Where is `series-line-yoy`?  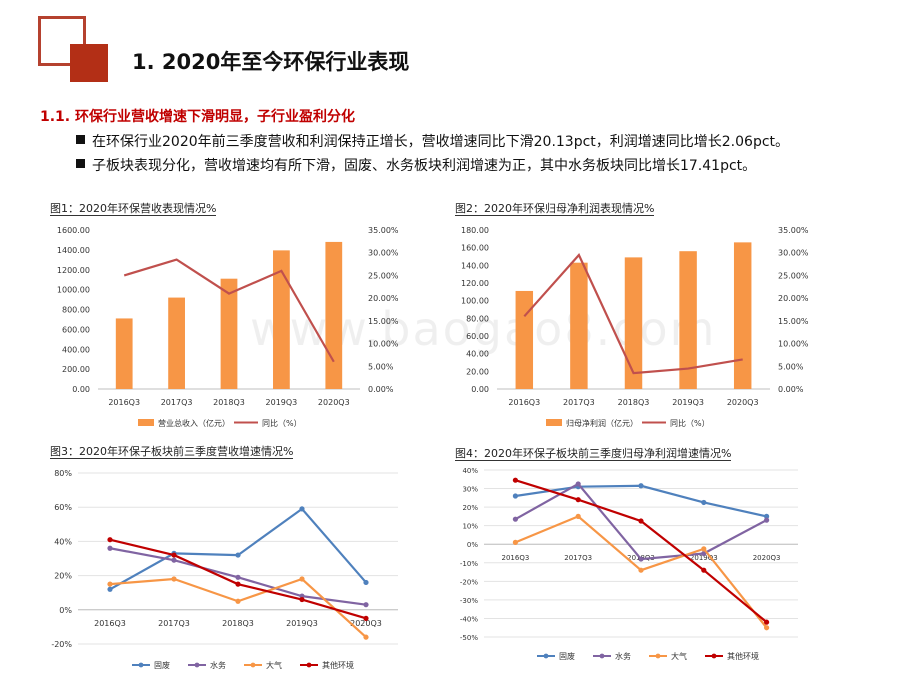
series-line-yoy is located at coordinates (229, 310).